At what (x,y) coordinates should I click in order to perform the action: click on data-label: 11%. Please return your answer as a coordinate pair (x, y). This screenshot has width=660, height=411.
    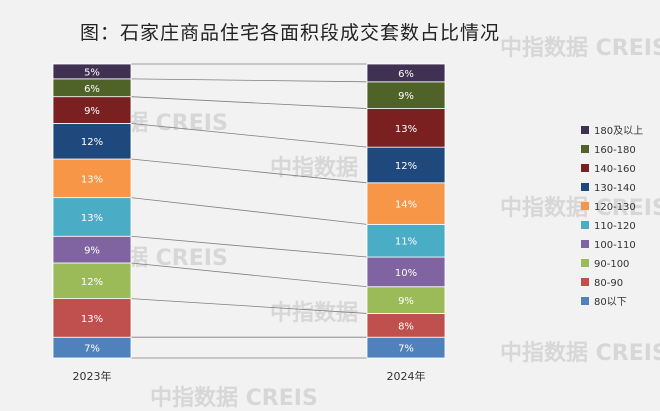
    Looking at the image, I should click on (406, 242).